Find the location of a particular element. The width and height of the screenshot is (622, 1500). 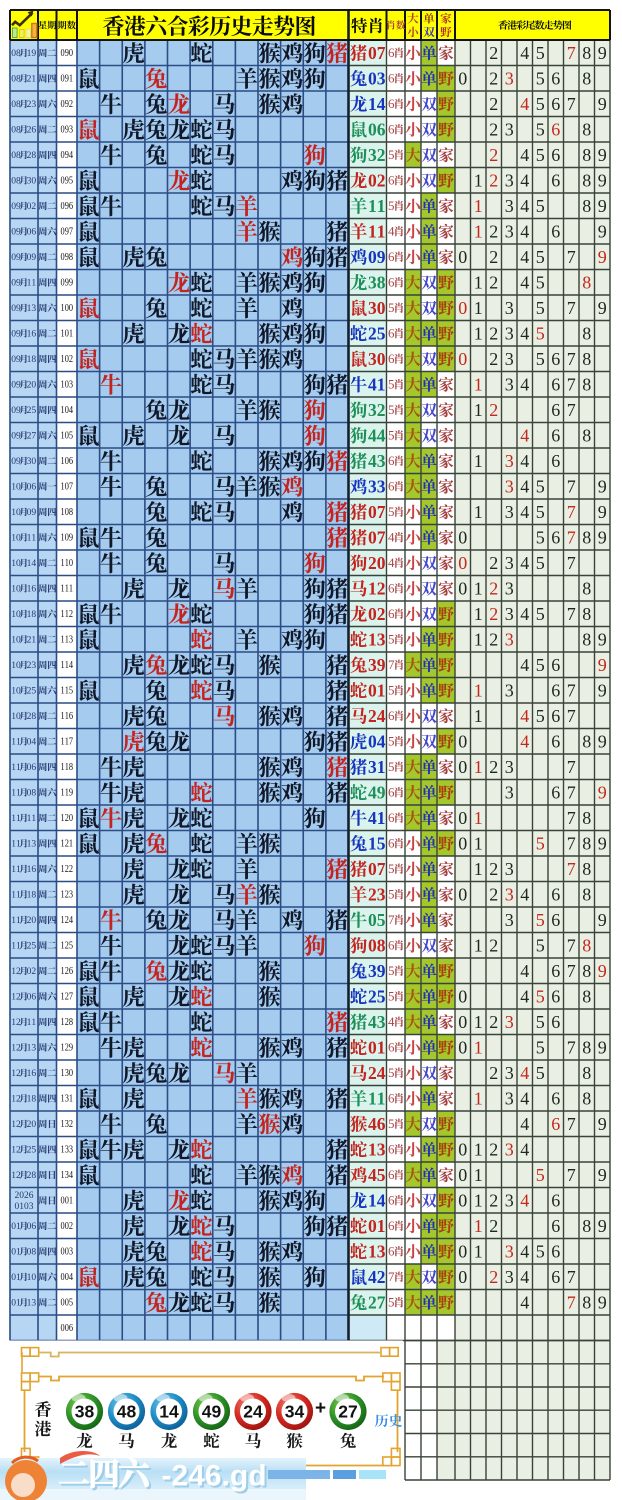

svg-text: 124 is located at coordinates (67, 920).